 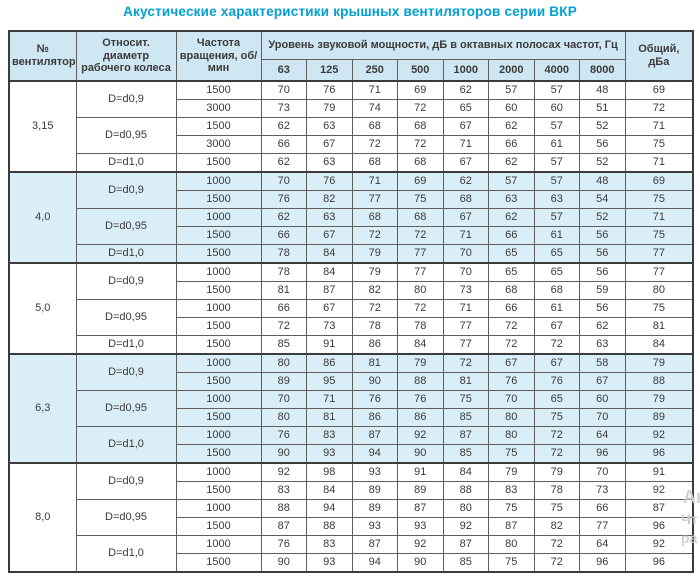 I want to click on table-row: D=d1,0 1500 85 91 86 84 77 72 72 63 84, so click(x=351, y=345).